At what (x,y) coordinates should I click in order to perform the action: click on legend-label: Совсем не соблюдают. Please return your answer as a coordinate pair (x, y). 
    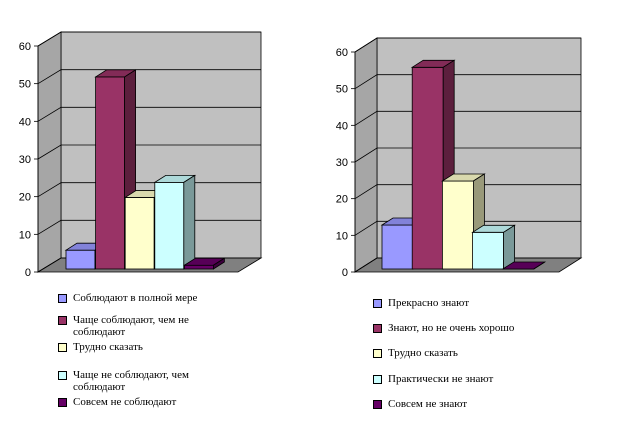
    Looking at the image, I should click on (125, 402).